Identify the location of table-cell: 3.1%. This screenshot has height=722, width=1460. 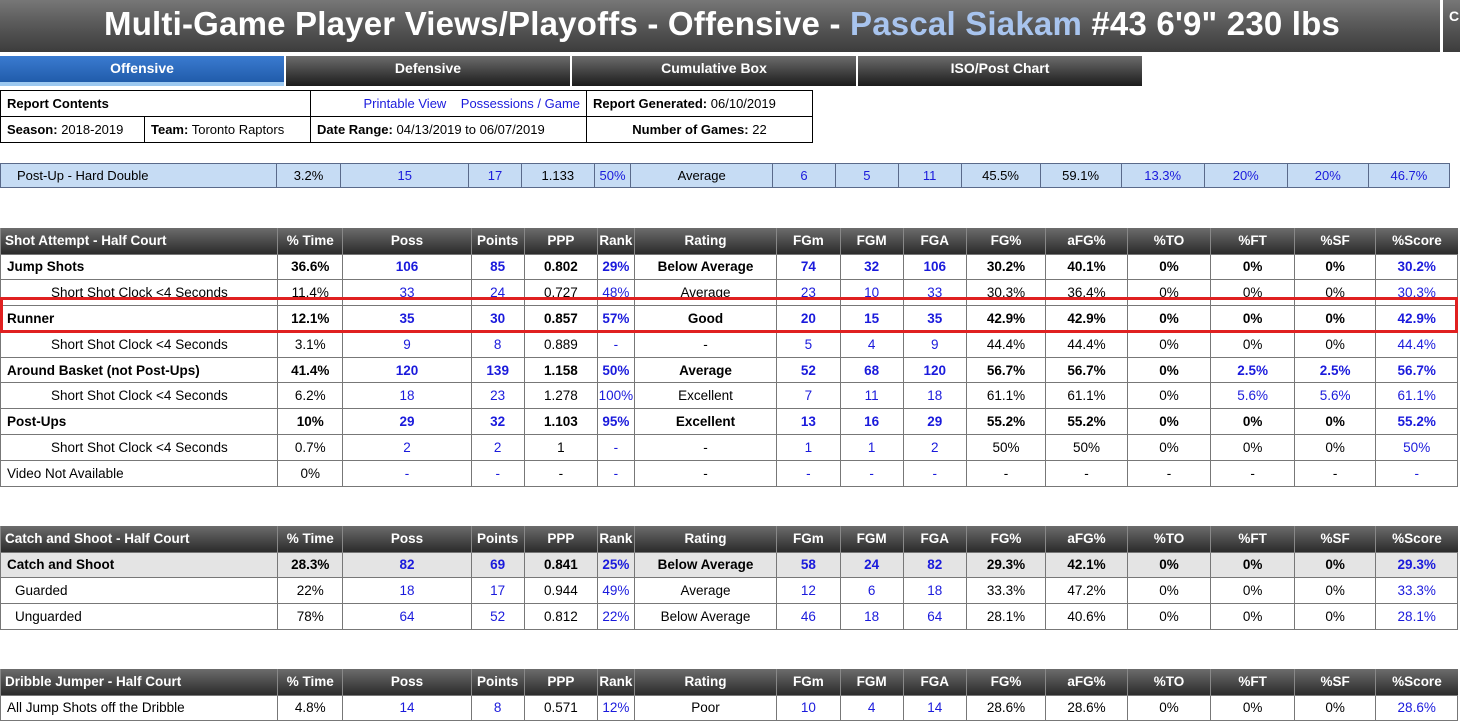
(310, 344).